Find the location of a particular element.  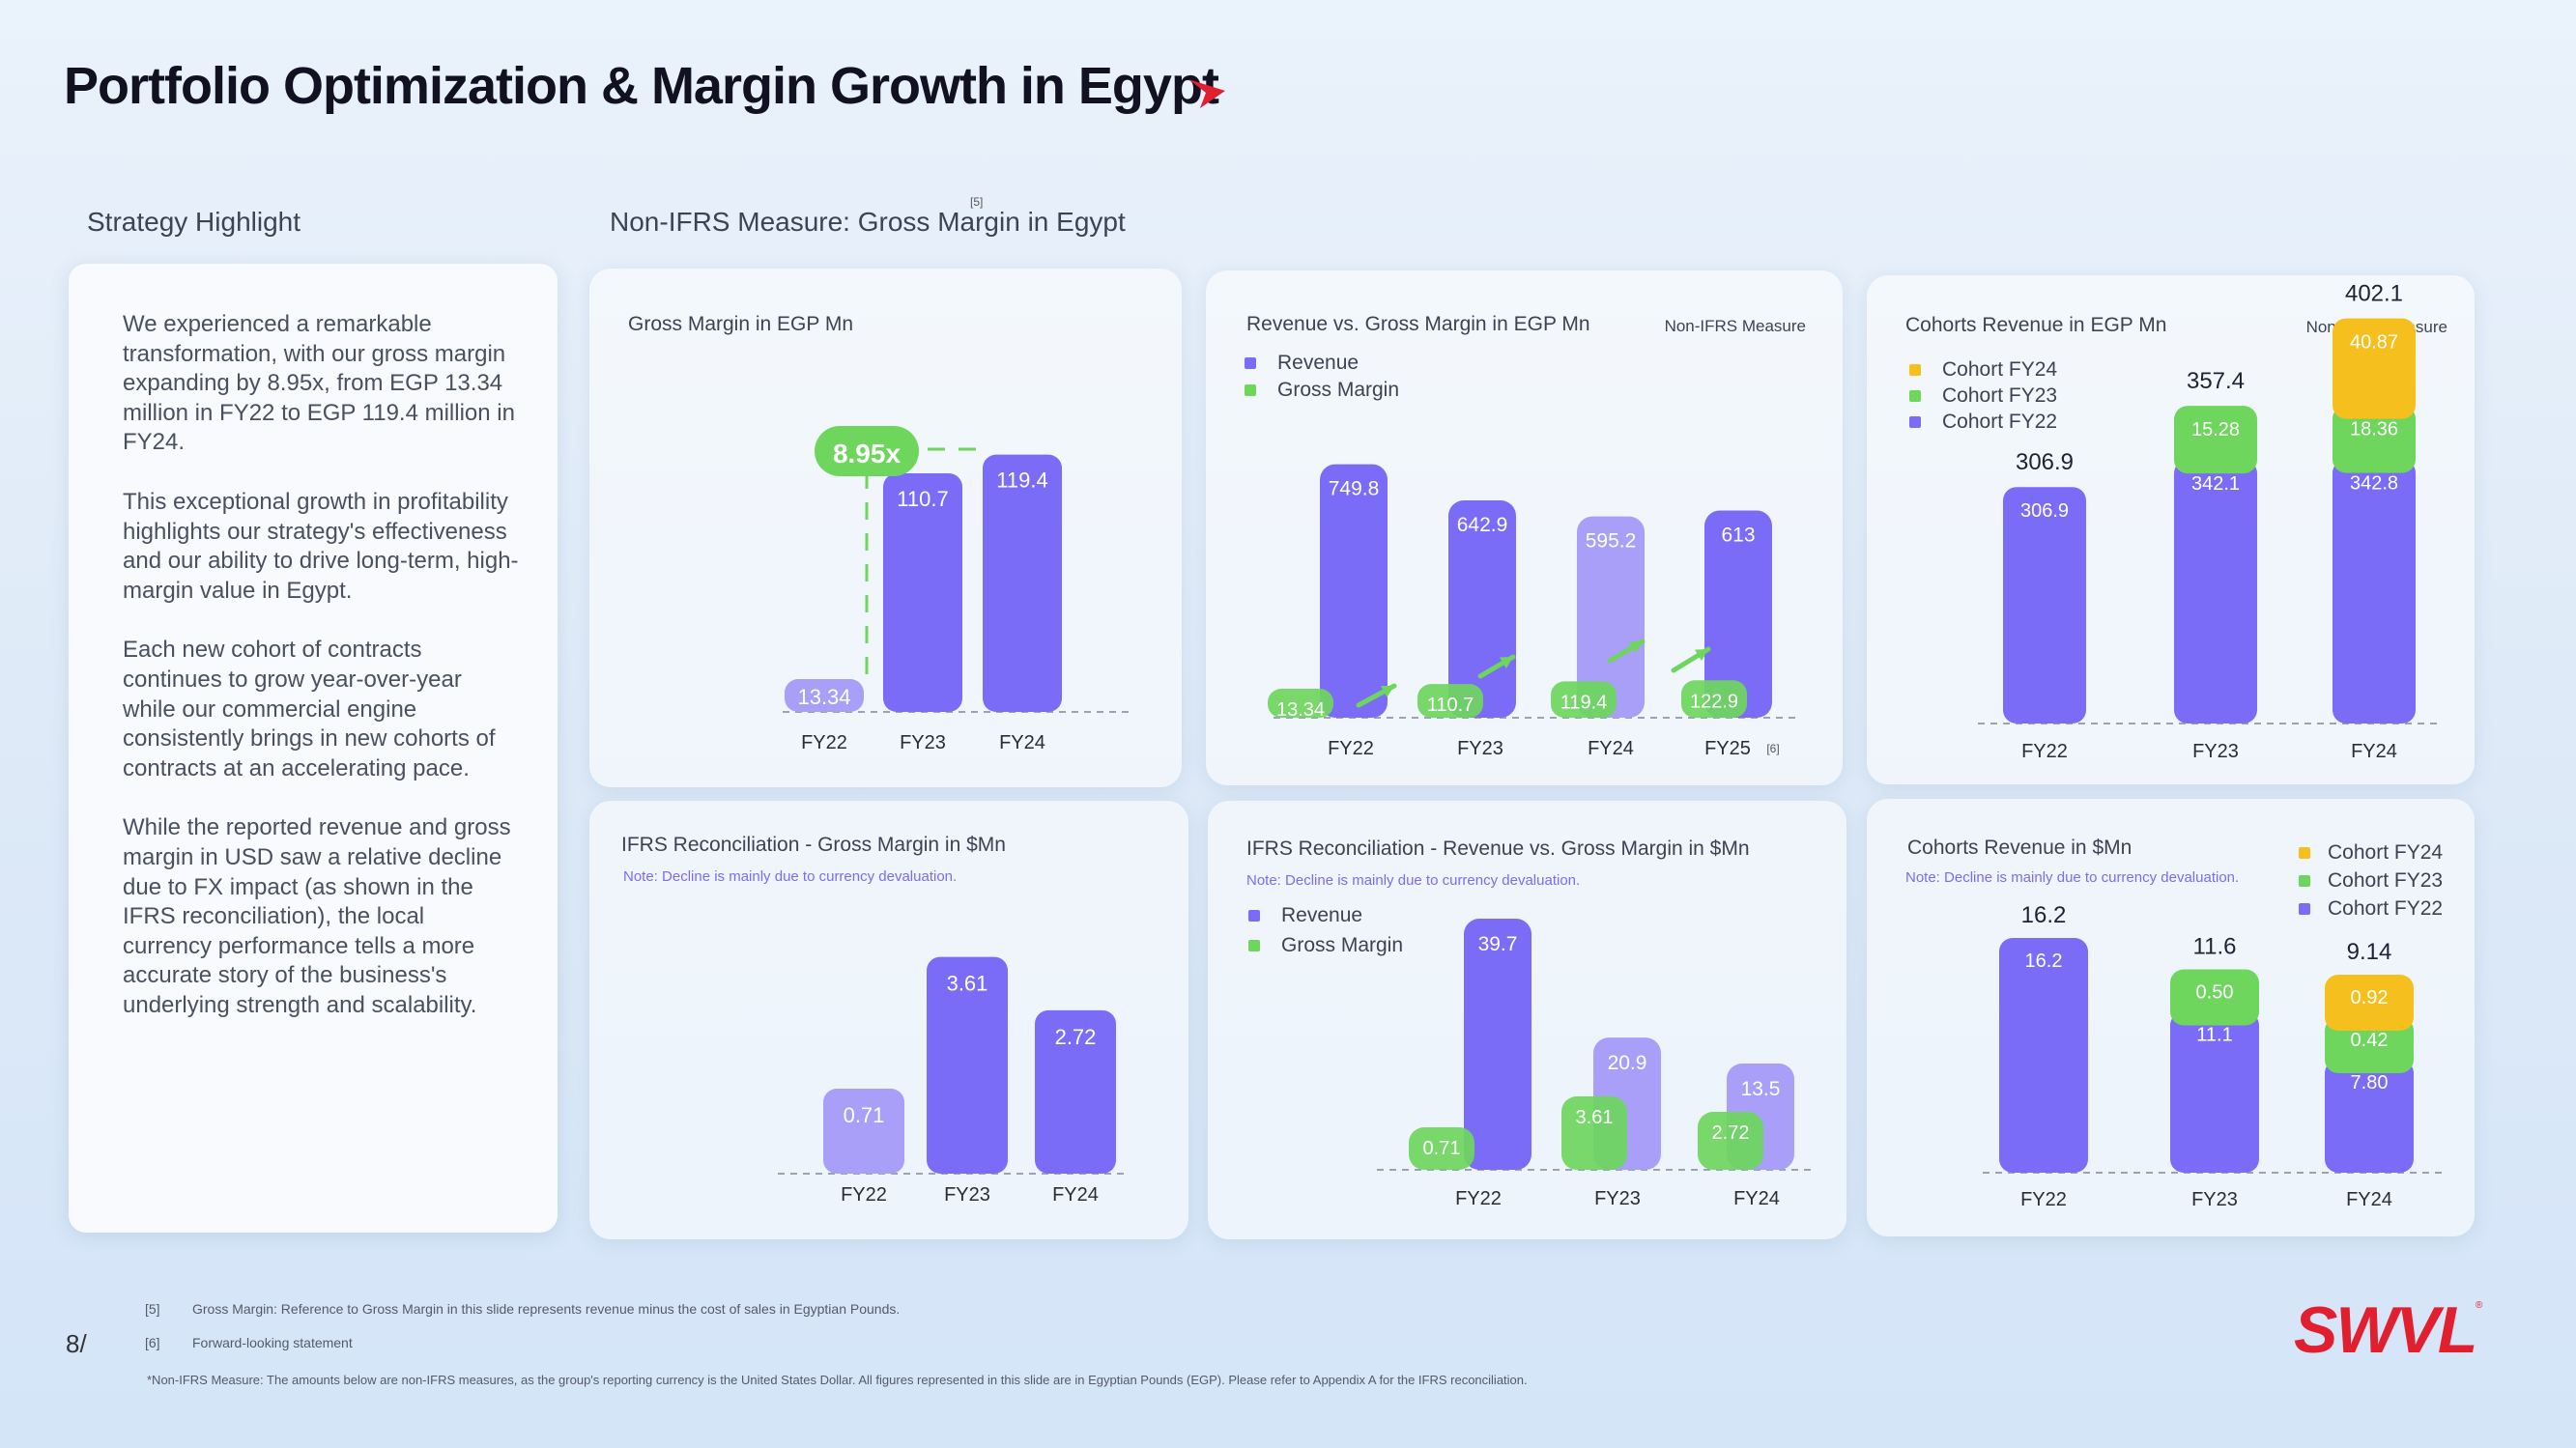

annotation-pill is located at coordinates (867, 451).